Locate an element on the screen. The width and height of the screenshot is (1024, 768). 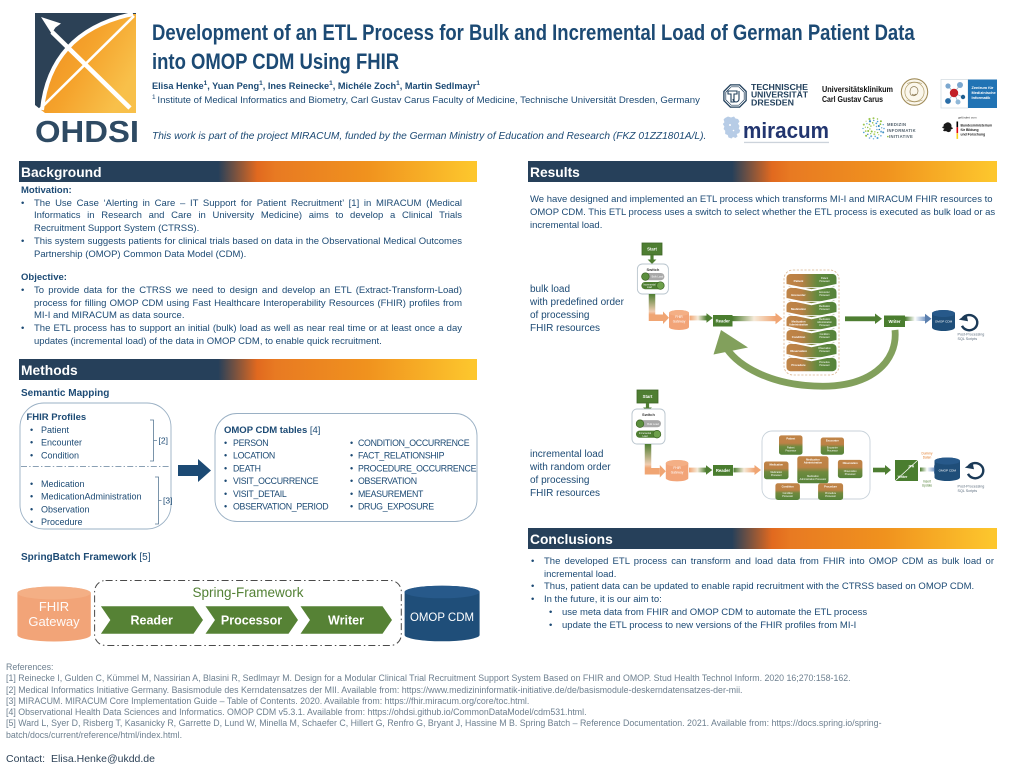
svg-text: gefördert vom is located at coordinates (967, 118).